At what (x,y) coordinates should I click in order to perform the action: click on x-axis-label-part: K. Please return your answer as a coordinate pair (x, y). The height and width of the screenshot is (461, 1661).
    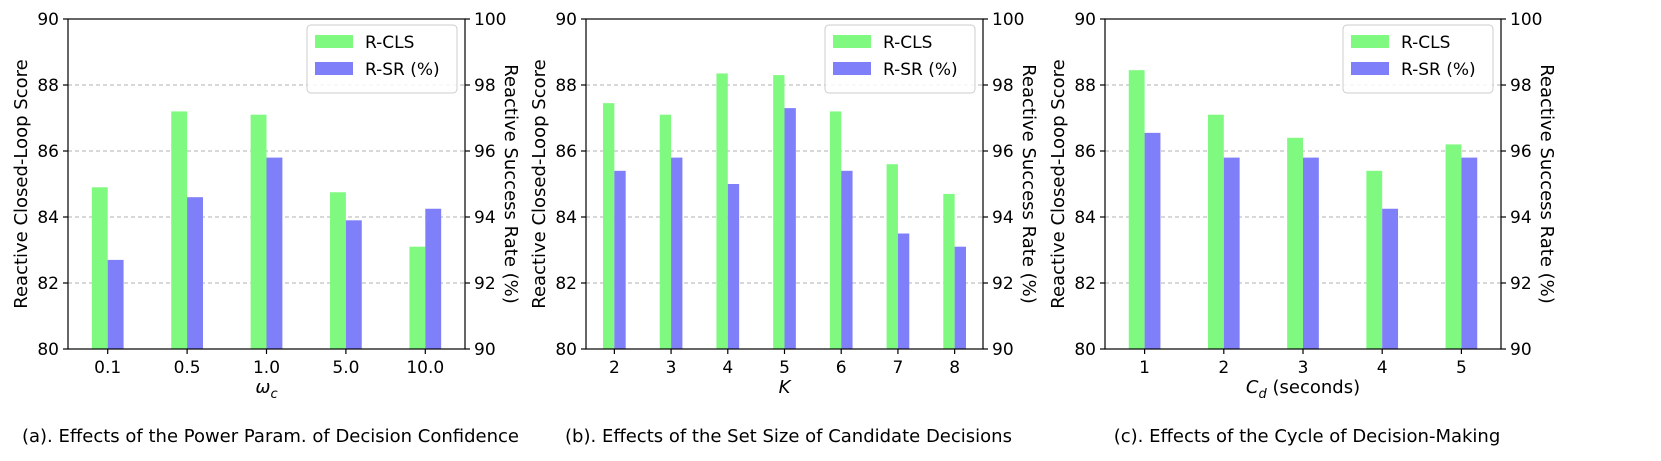
    Looking at the image, I should click on (785, 387).